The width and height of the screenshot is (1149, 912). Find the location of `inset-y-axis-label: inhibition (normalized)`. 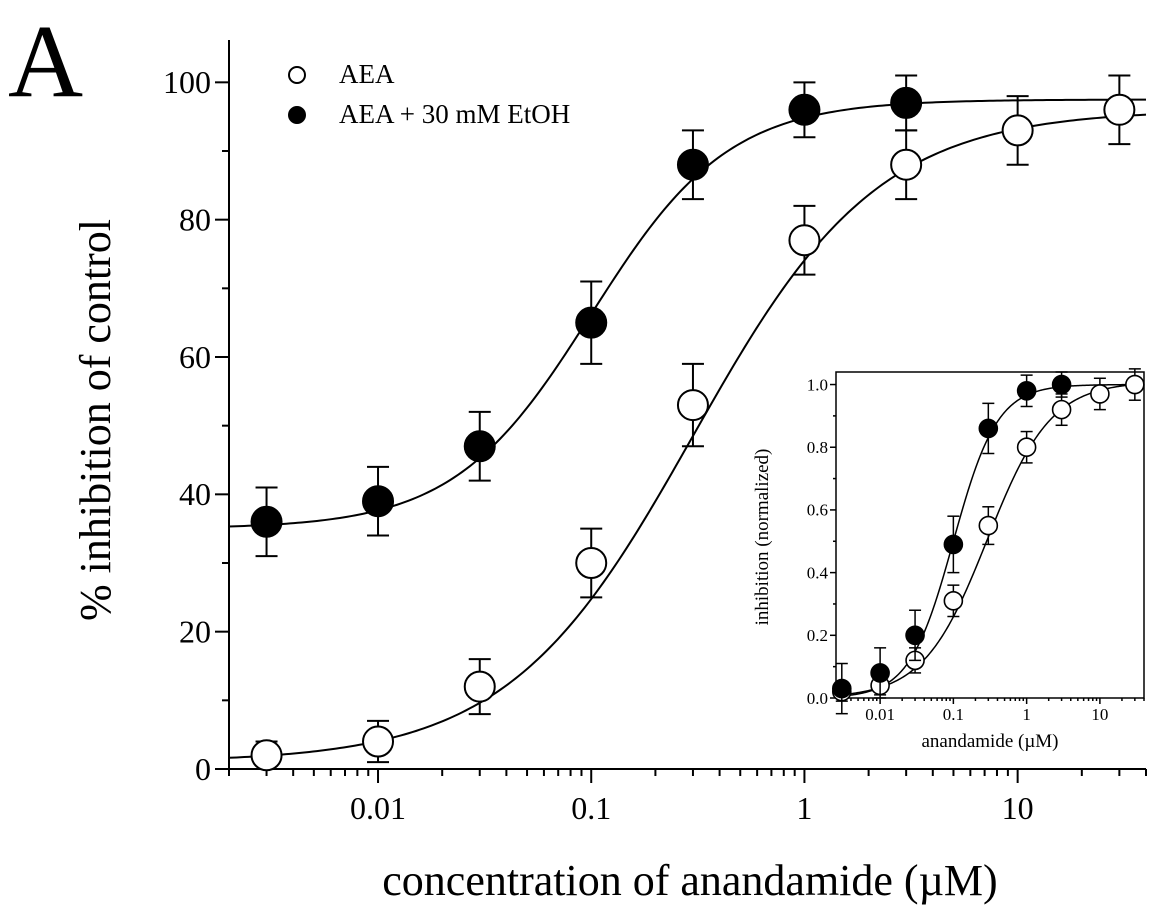

inset-y-axis-label: inhibition (normalized) is located at coordinates (762, 537).